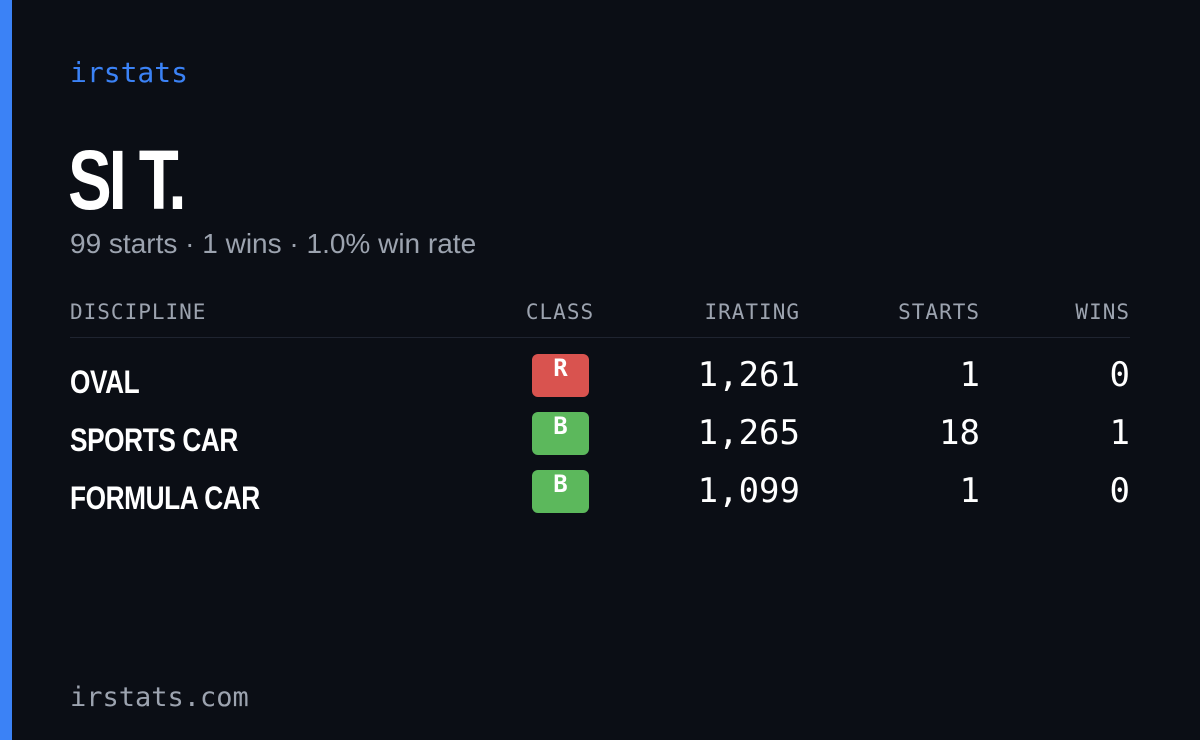 The image size is (1200, 740). What do you see at coordinates (748, 433) in the screenshot?
I see `stat-value: 1,265` at bounding box center [748, 433].